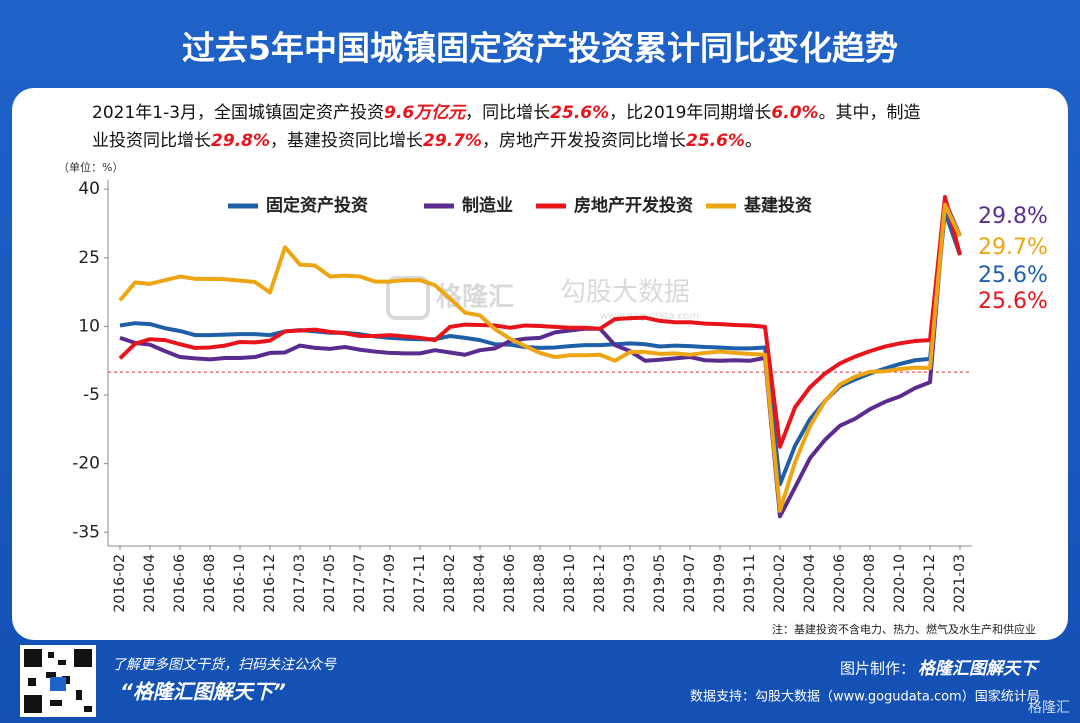 Image resolution: width=1080 pixels, height=723 pixels. What do you see at coordinates (425, 113) in the screenshot?
I see `intro-highlight: 9.6万亿元` at bounding box center [425, 113].